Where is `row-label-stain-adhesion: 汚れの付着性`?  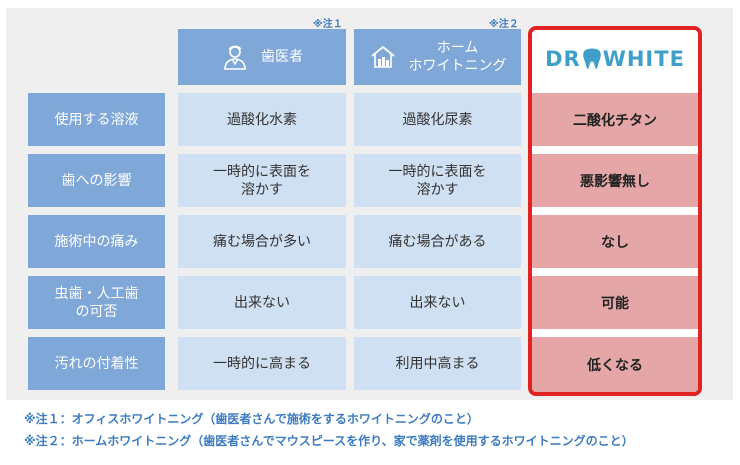 row-label-stain-adhesion: 汚れの付着性 is located at coordinates (96, 363).